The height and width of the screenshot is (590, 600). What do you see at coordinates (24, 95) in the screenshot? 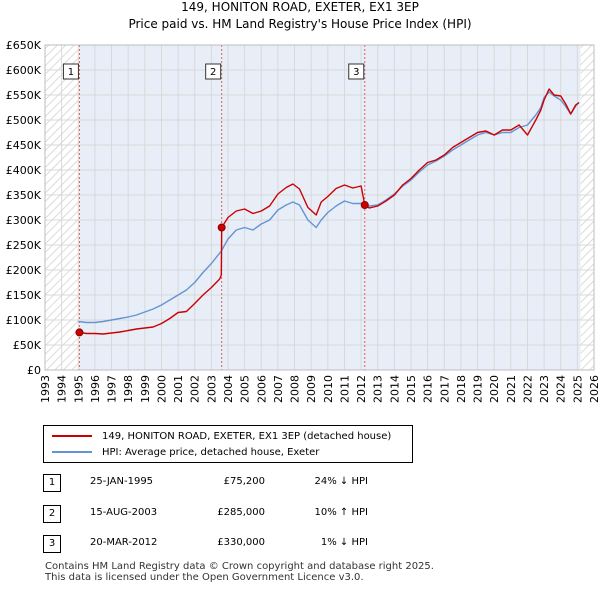
I see `y-tick-label: £550K` at bounding box center [24, 95].